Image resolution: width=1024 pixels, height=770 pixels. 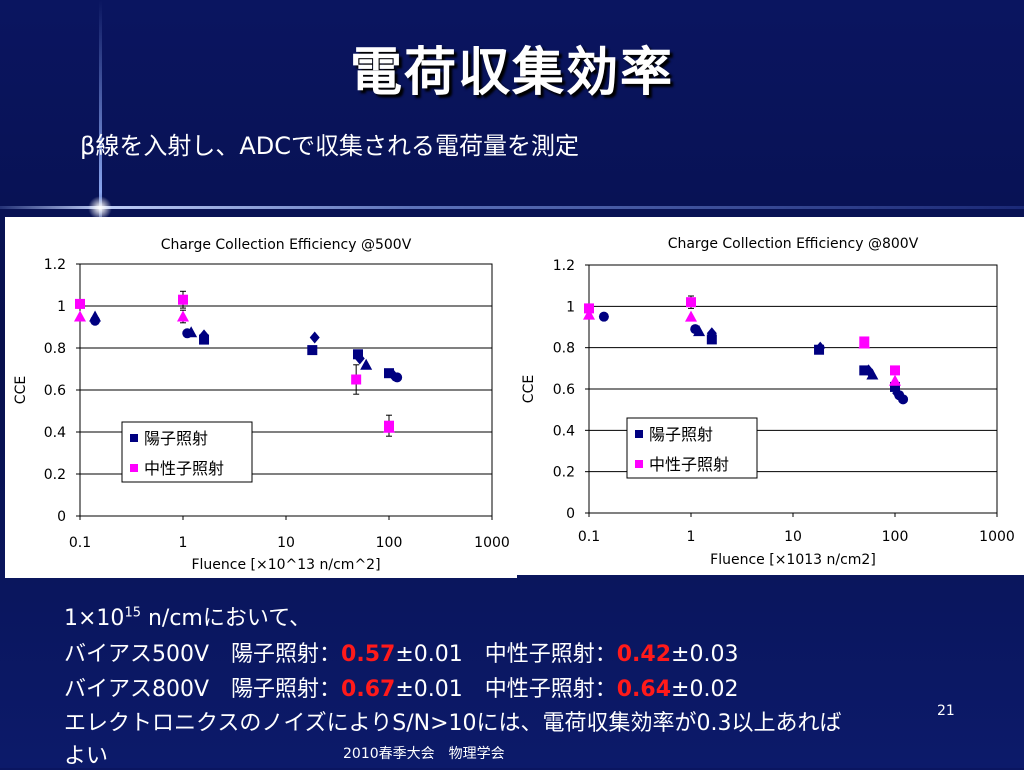 I want to click on decorative-sparkle, so click(x=100, y=208).